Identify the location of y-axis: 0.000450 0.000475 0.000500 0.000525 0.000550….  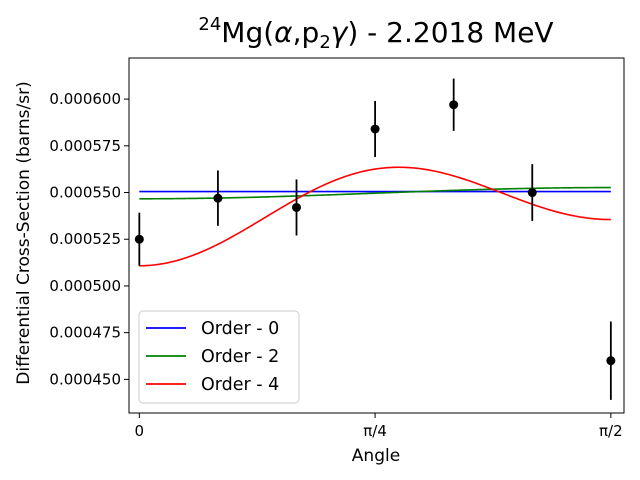
(89, 239).